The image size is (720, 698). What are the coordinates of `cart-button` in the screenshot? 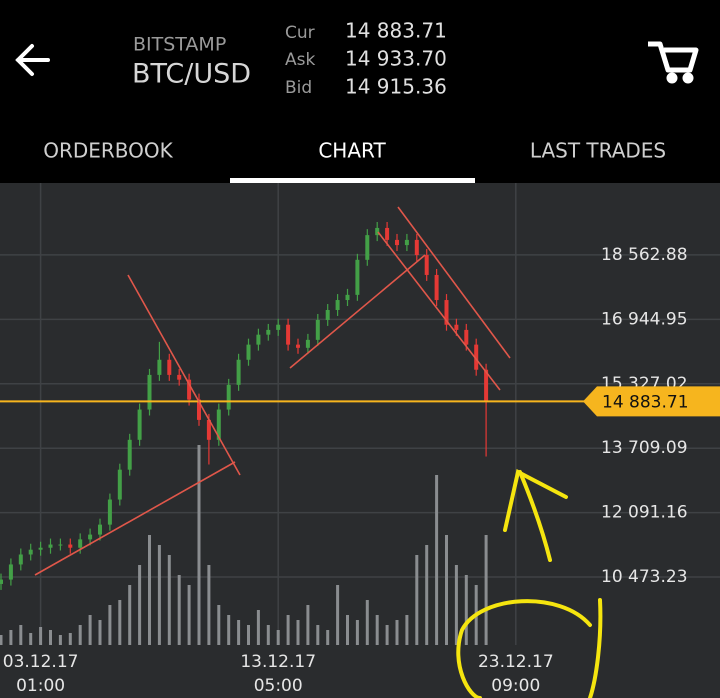 It's located at (673, 62).